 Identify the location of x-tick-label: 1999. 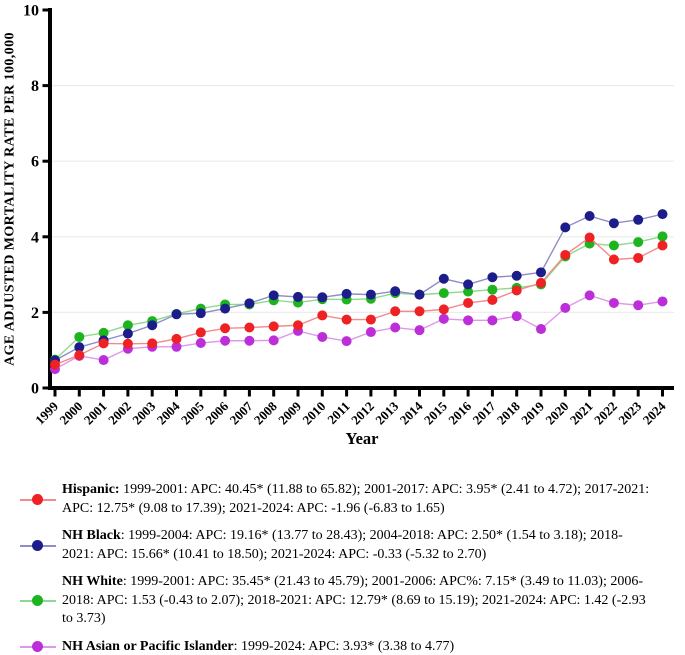
(46, 412).